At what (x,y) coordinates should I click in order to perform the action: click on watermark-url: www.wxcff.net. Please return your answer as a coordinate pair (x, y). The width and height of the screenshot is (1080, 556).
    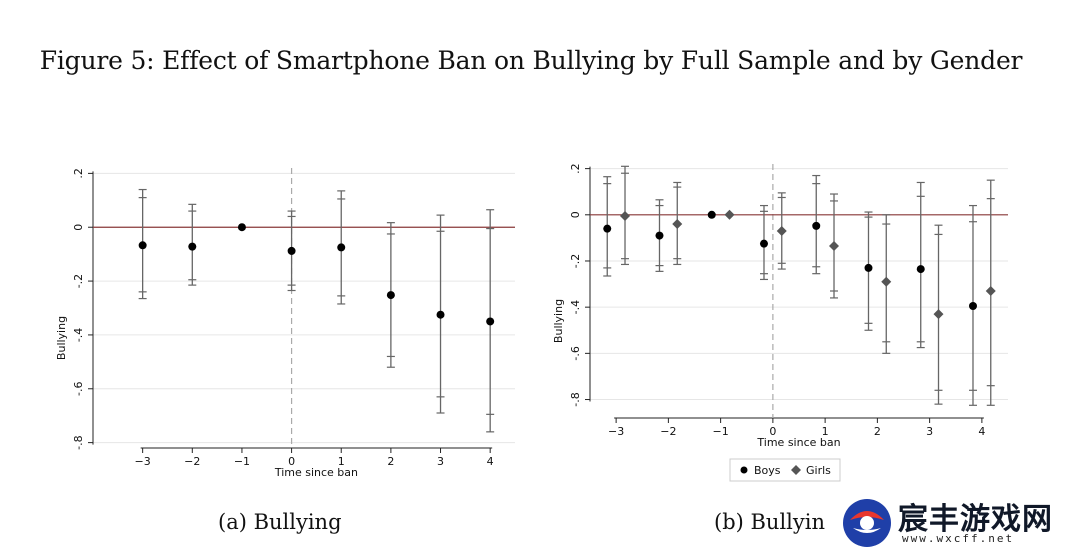
    Looking at the image, I should click on (958, 538).